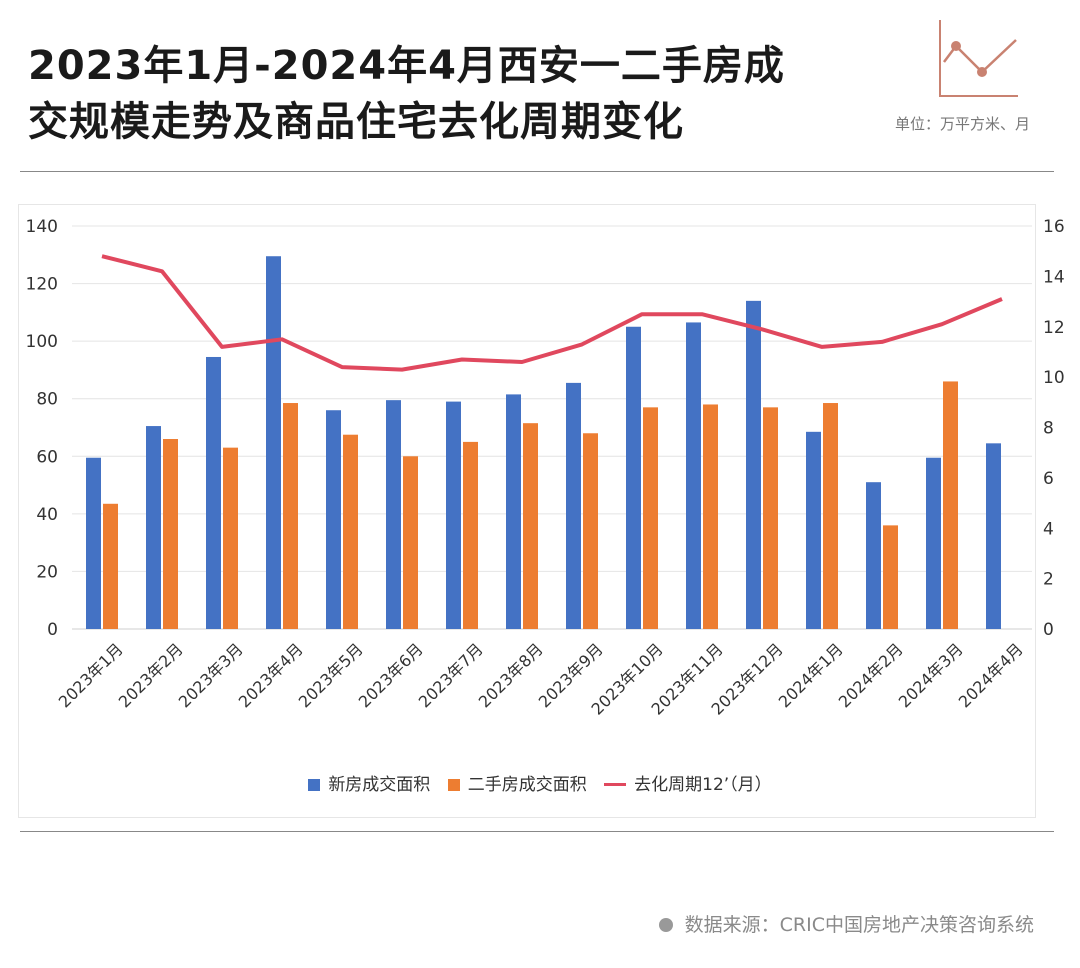 The width and height of the screenshot is (1080, 968). What do you see at coordinates (859, 925) in the screenshot?
I see `source-text: 数据来源：CRIC中国房地产决策咨询系统` at bounding box center [859, 925].